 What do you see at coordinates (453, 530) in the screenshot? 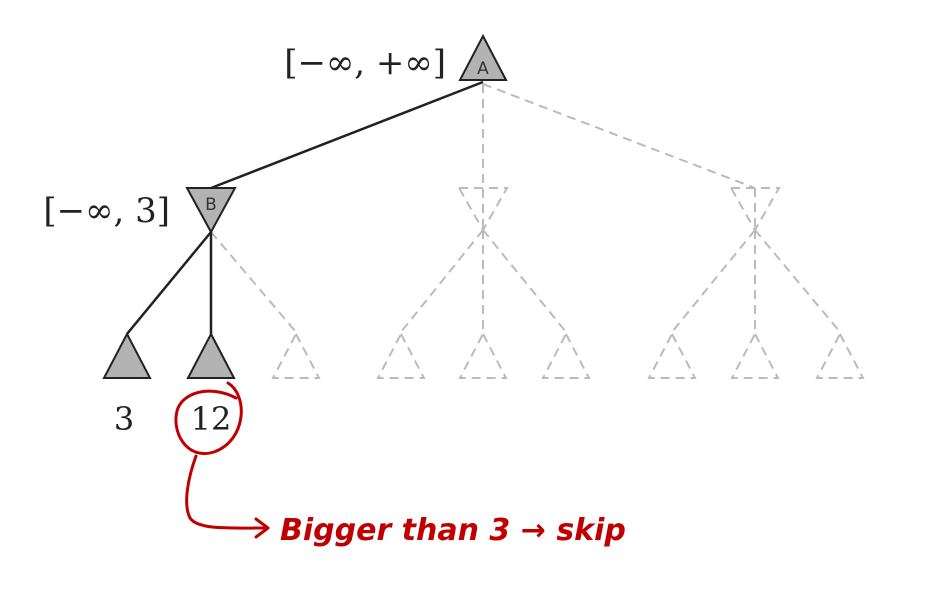
I see `annotation-text: Bigger than 3 → skip` at bounding box center [453, 530].